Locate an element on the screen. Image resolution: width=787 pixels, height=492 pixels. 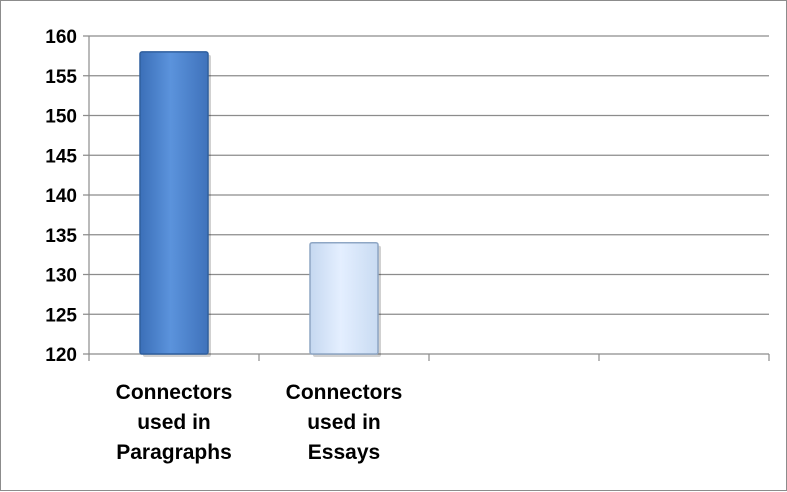
y-tick-label: 145 is located at coordinates (61, 156).